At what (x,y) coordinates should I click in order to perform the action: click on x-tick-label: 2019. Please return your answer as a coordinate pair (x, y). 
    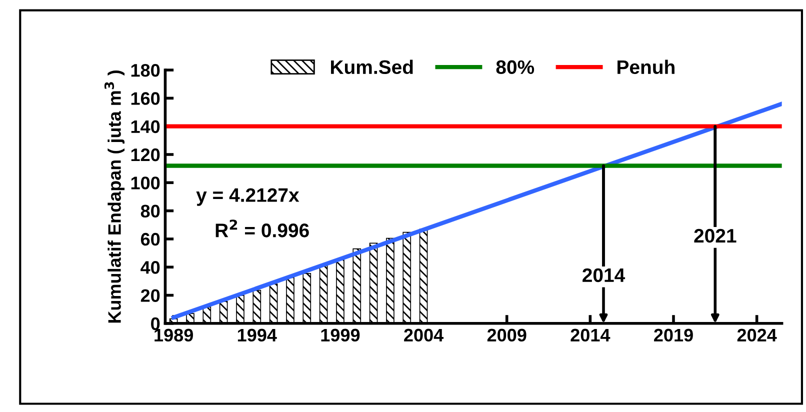
    Looking at the image, I should click on (673, 335).